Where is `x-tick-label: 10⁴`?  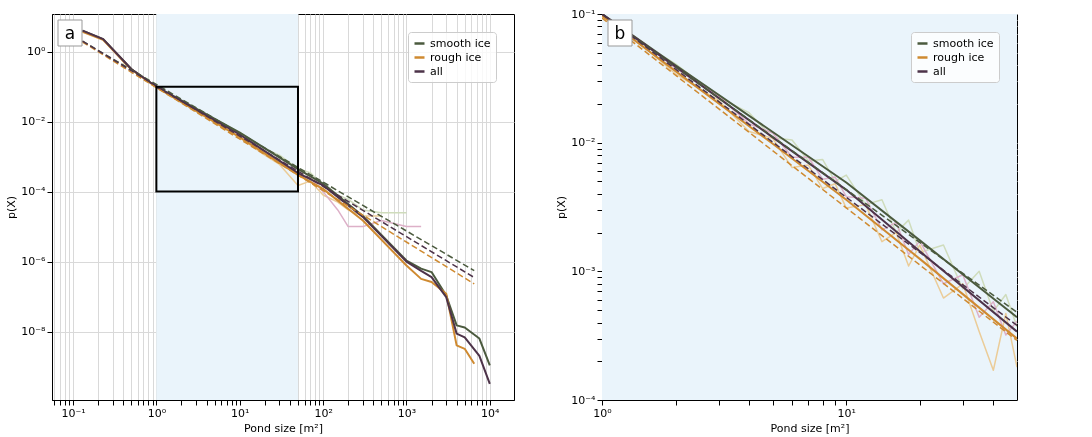 x-tick-label: 10⁴ is located at coordinates (491, 413).